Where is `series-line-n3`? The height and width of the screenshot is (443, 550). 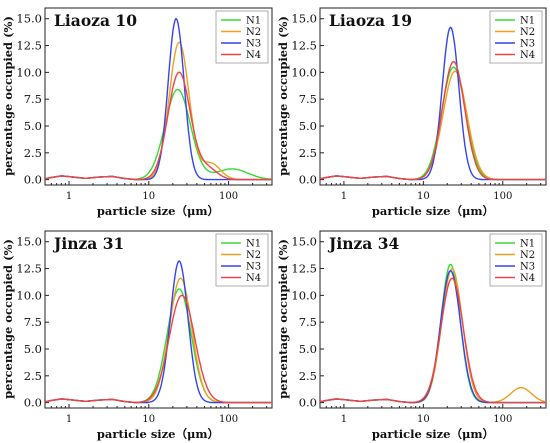 series-line-n3 is located at coordinates (433, 336).